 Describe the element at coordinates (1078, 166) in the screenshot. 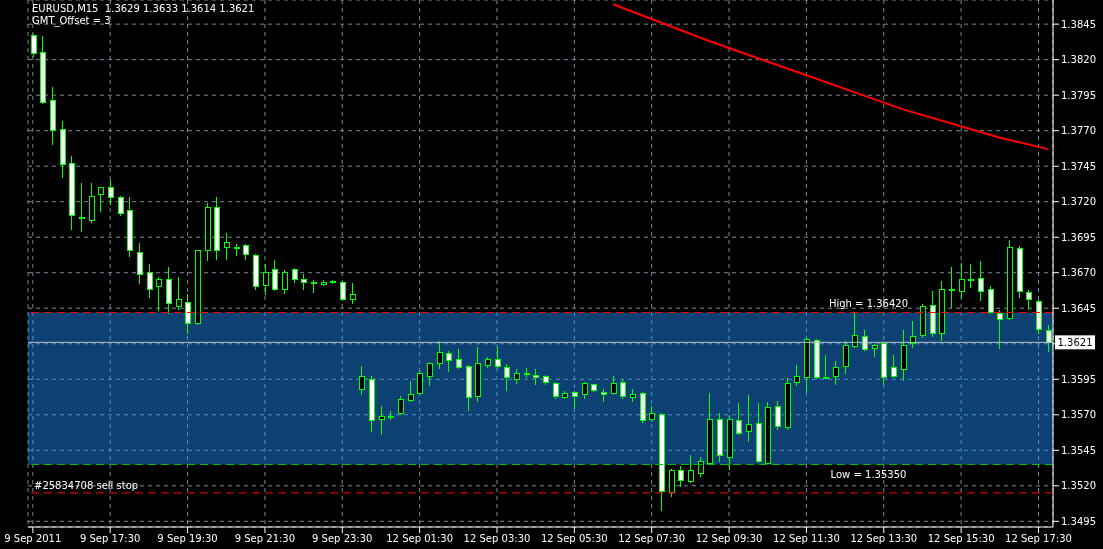

I see `y-tick-label: 1.3745` at that location.